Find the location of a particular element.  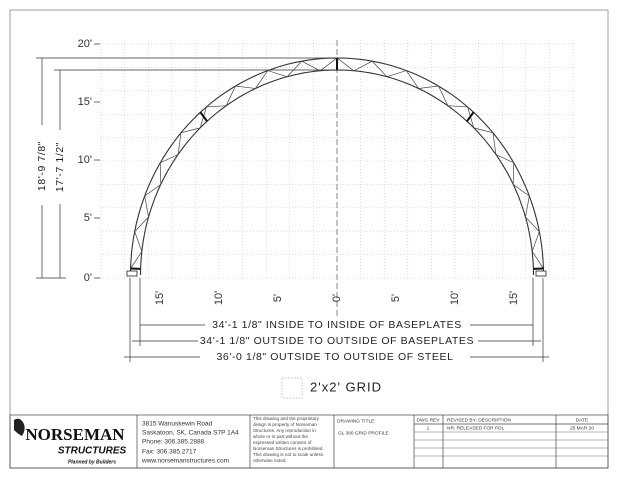

notice-line: whole or in part without the is located at coordinates (280, 436).